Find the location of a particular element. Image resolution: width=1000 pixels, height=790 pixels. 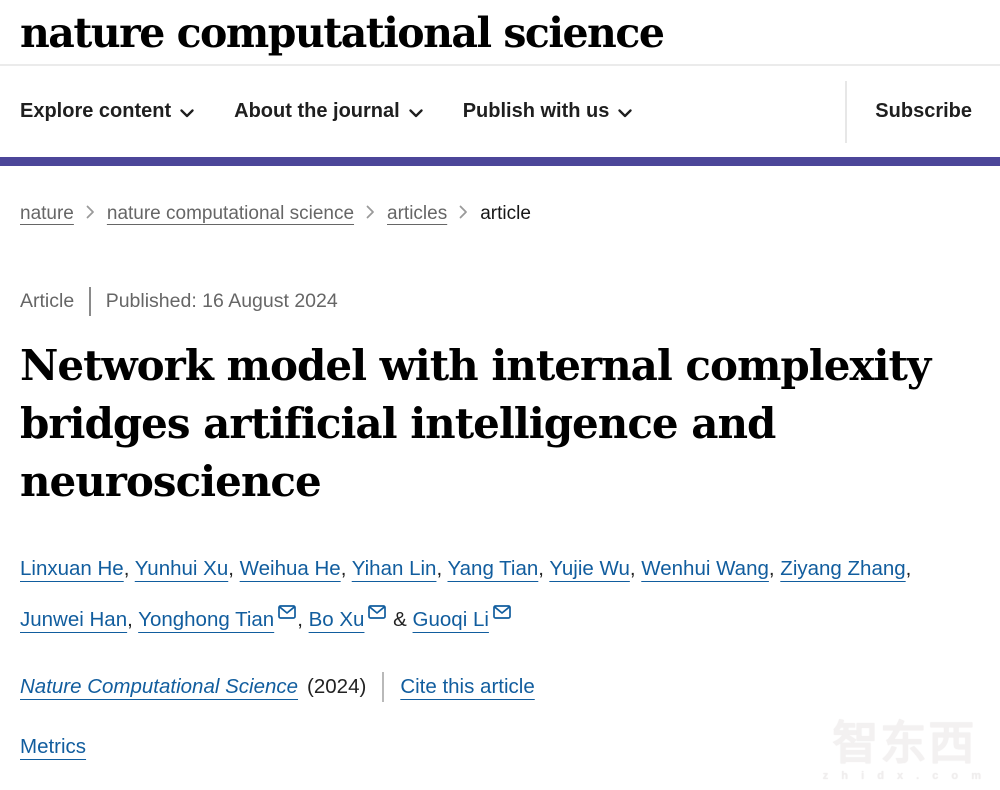

nav-item-explore-content: Explore content is located at coordinates (107, 111).